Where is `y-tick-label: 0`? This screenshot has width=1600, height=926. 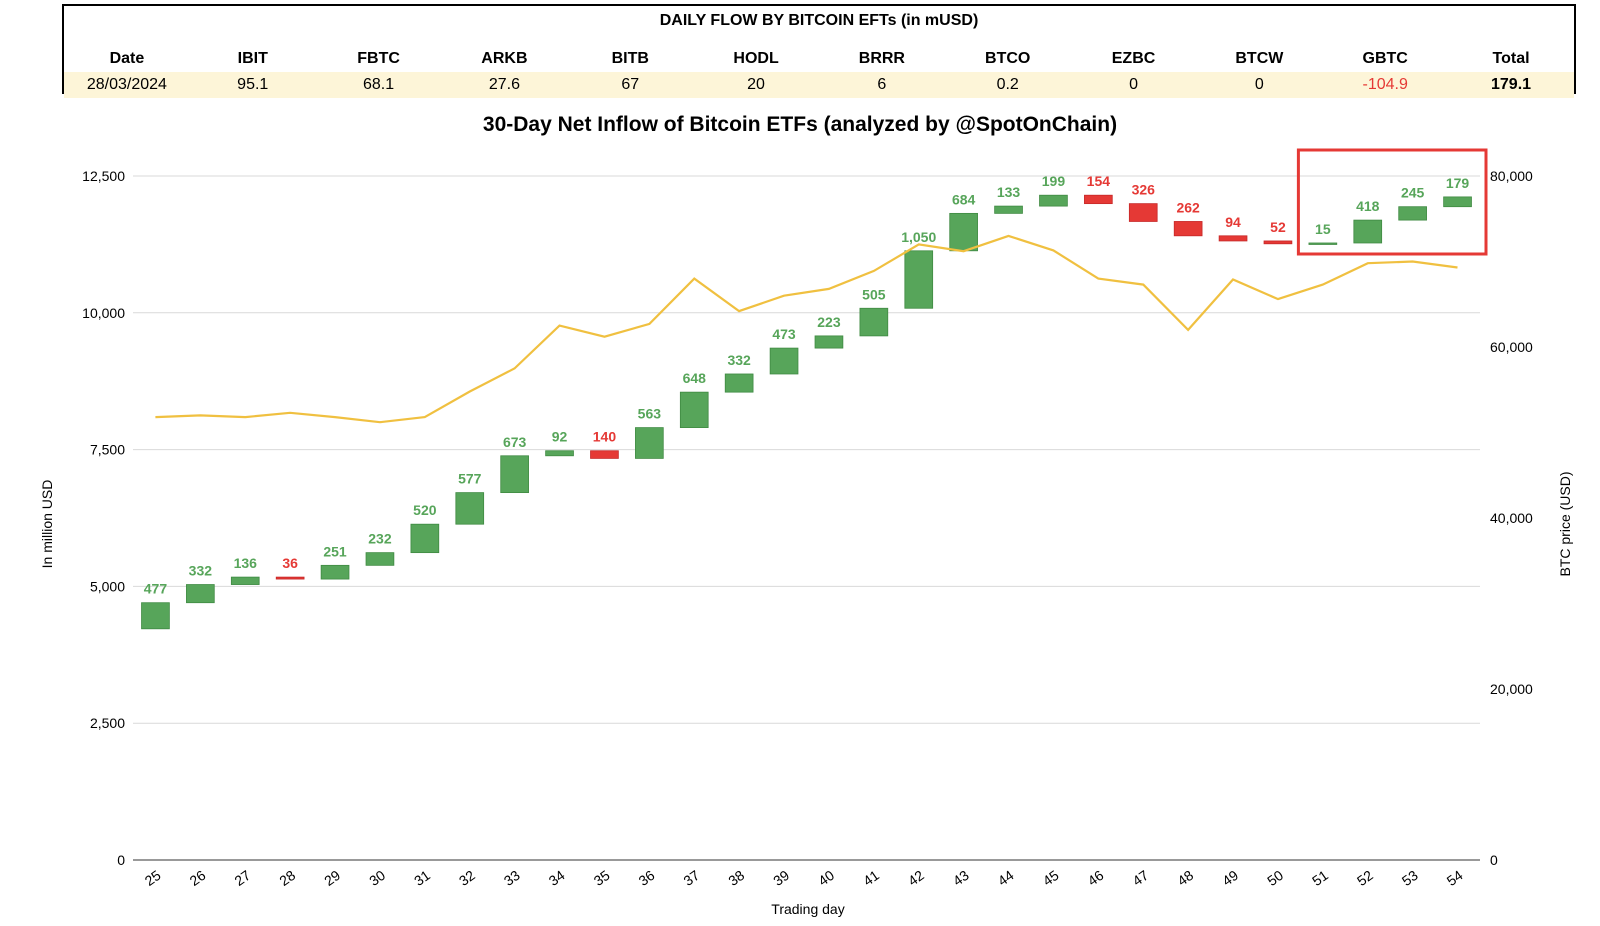
y-tick-label: 0 is located at coordinates (121, 860).